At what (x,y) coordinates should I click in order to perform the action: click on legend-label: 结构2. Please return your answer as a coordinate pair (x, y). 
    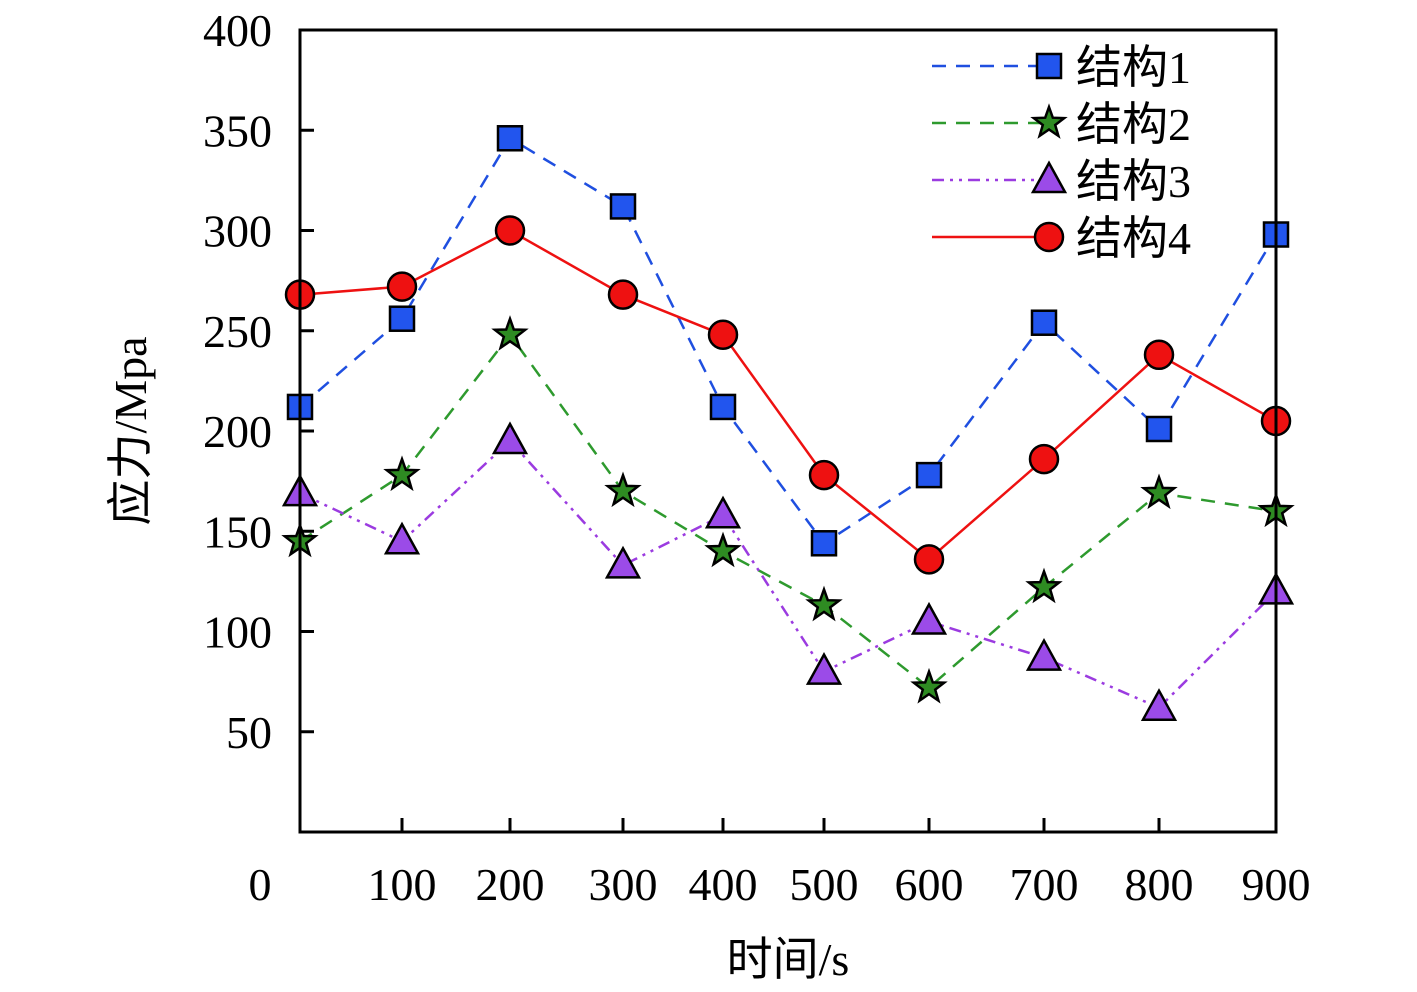
    Looking at the image, I should click on (1133, 124).